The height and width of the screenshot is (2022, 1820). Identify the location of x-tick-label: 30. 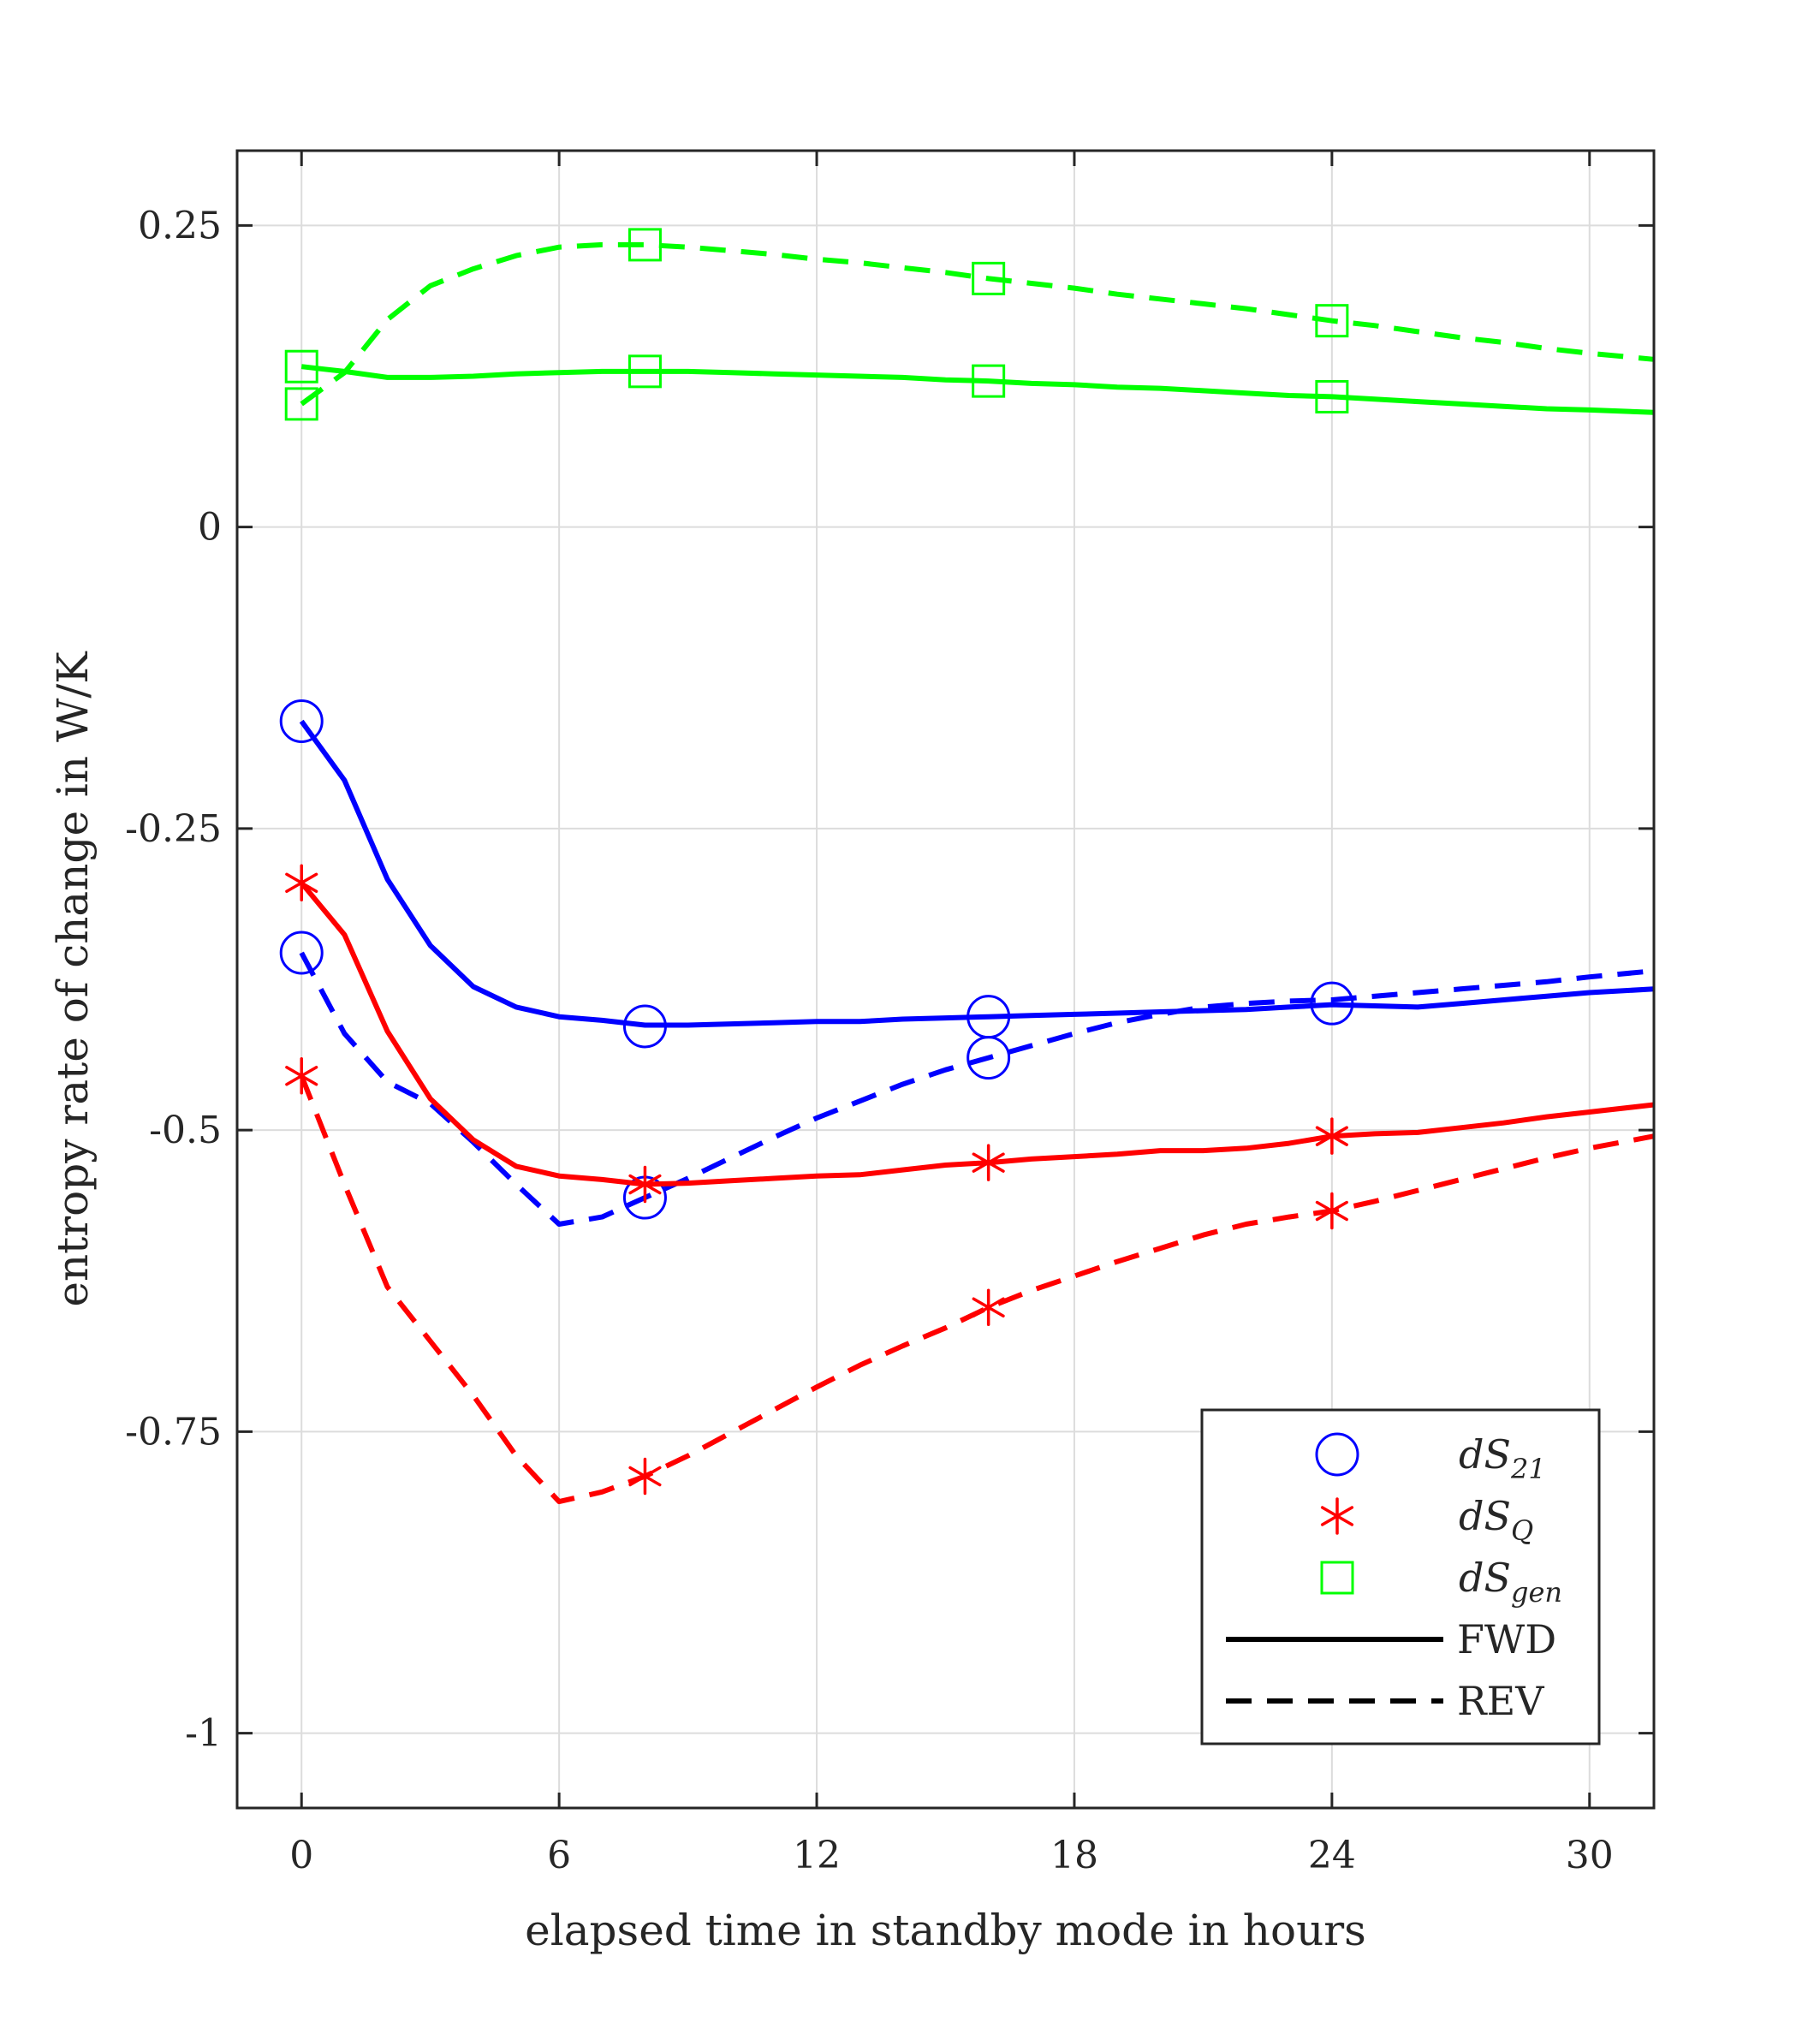
(1590, 1855).